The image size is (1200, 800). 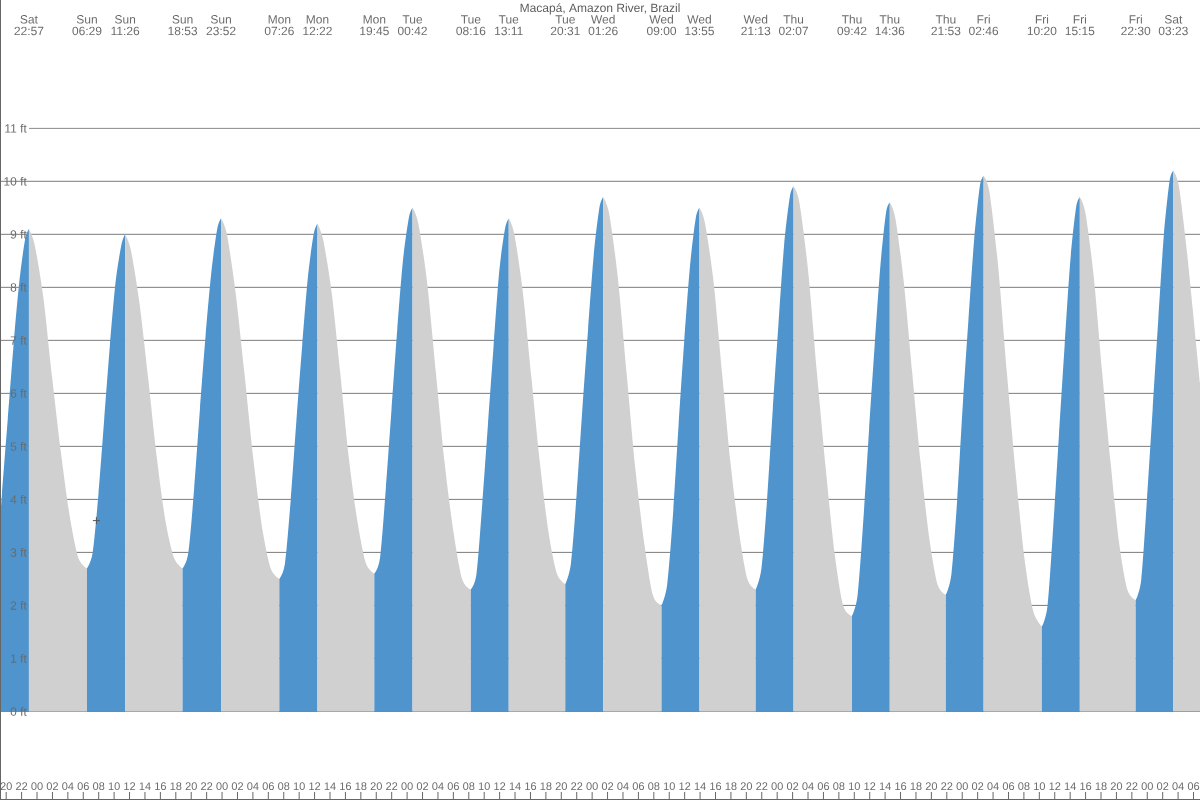 What do you see at coordinates (603, 25) in the screenshot?
I see `annotation: Wed 01:26` at bounding box center [603, 25].